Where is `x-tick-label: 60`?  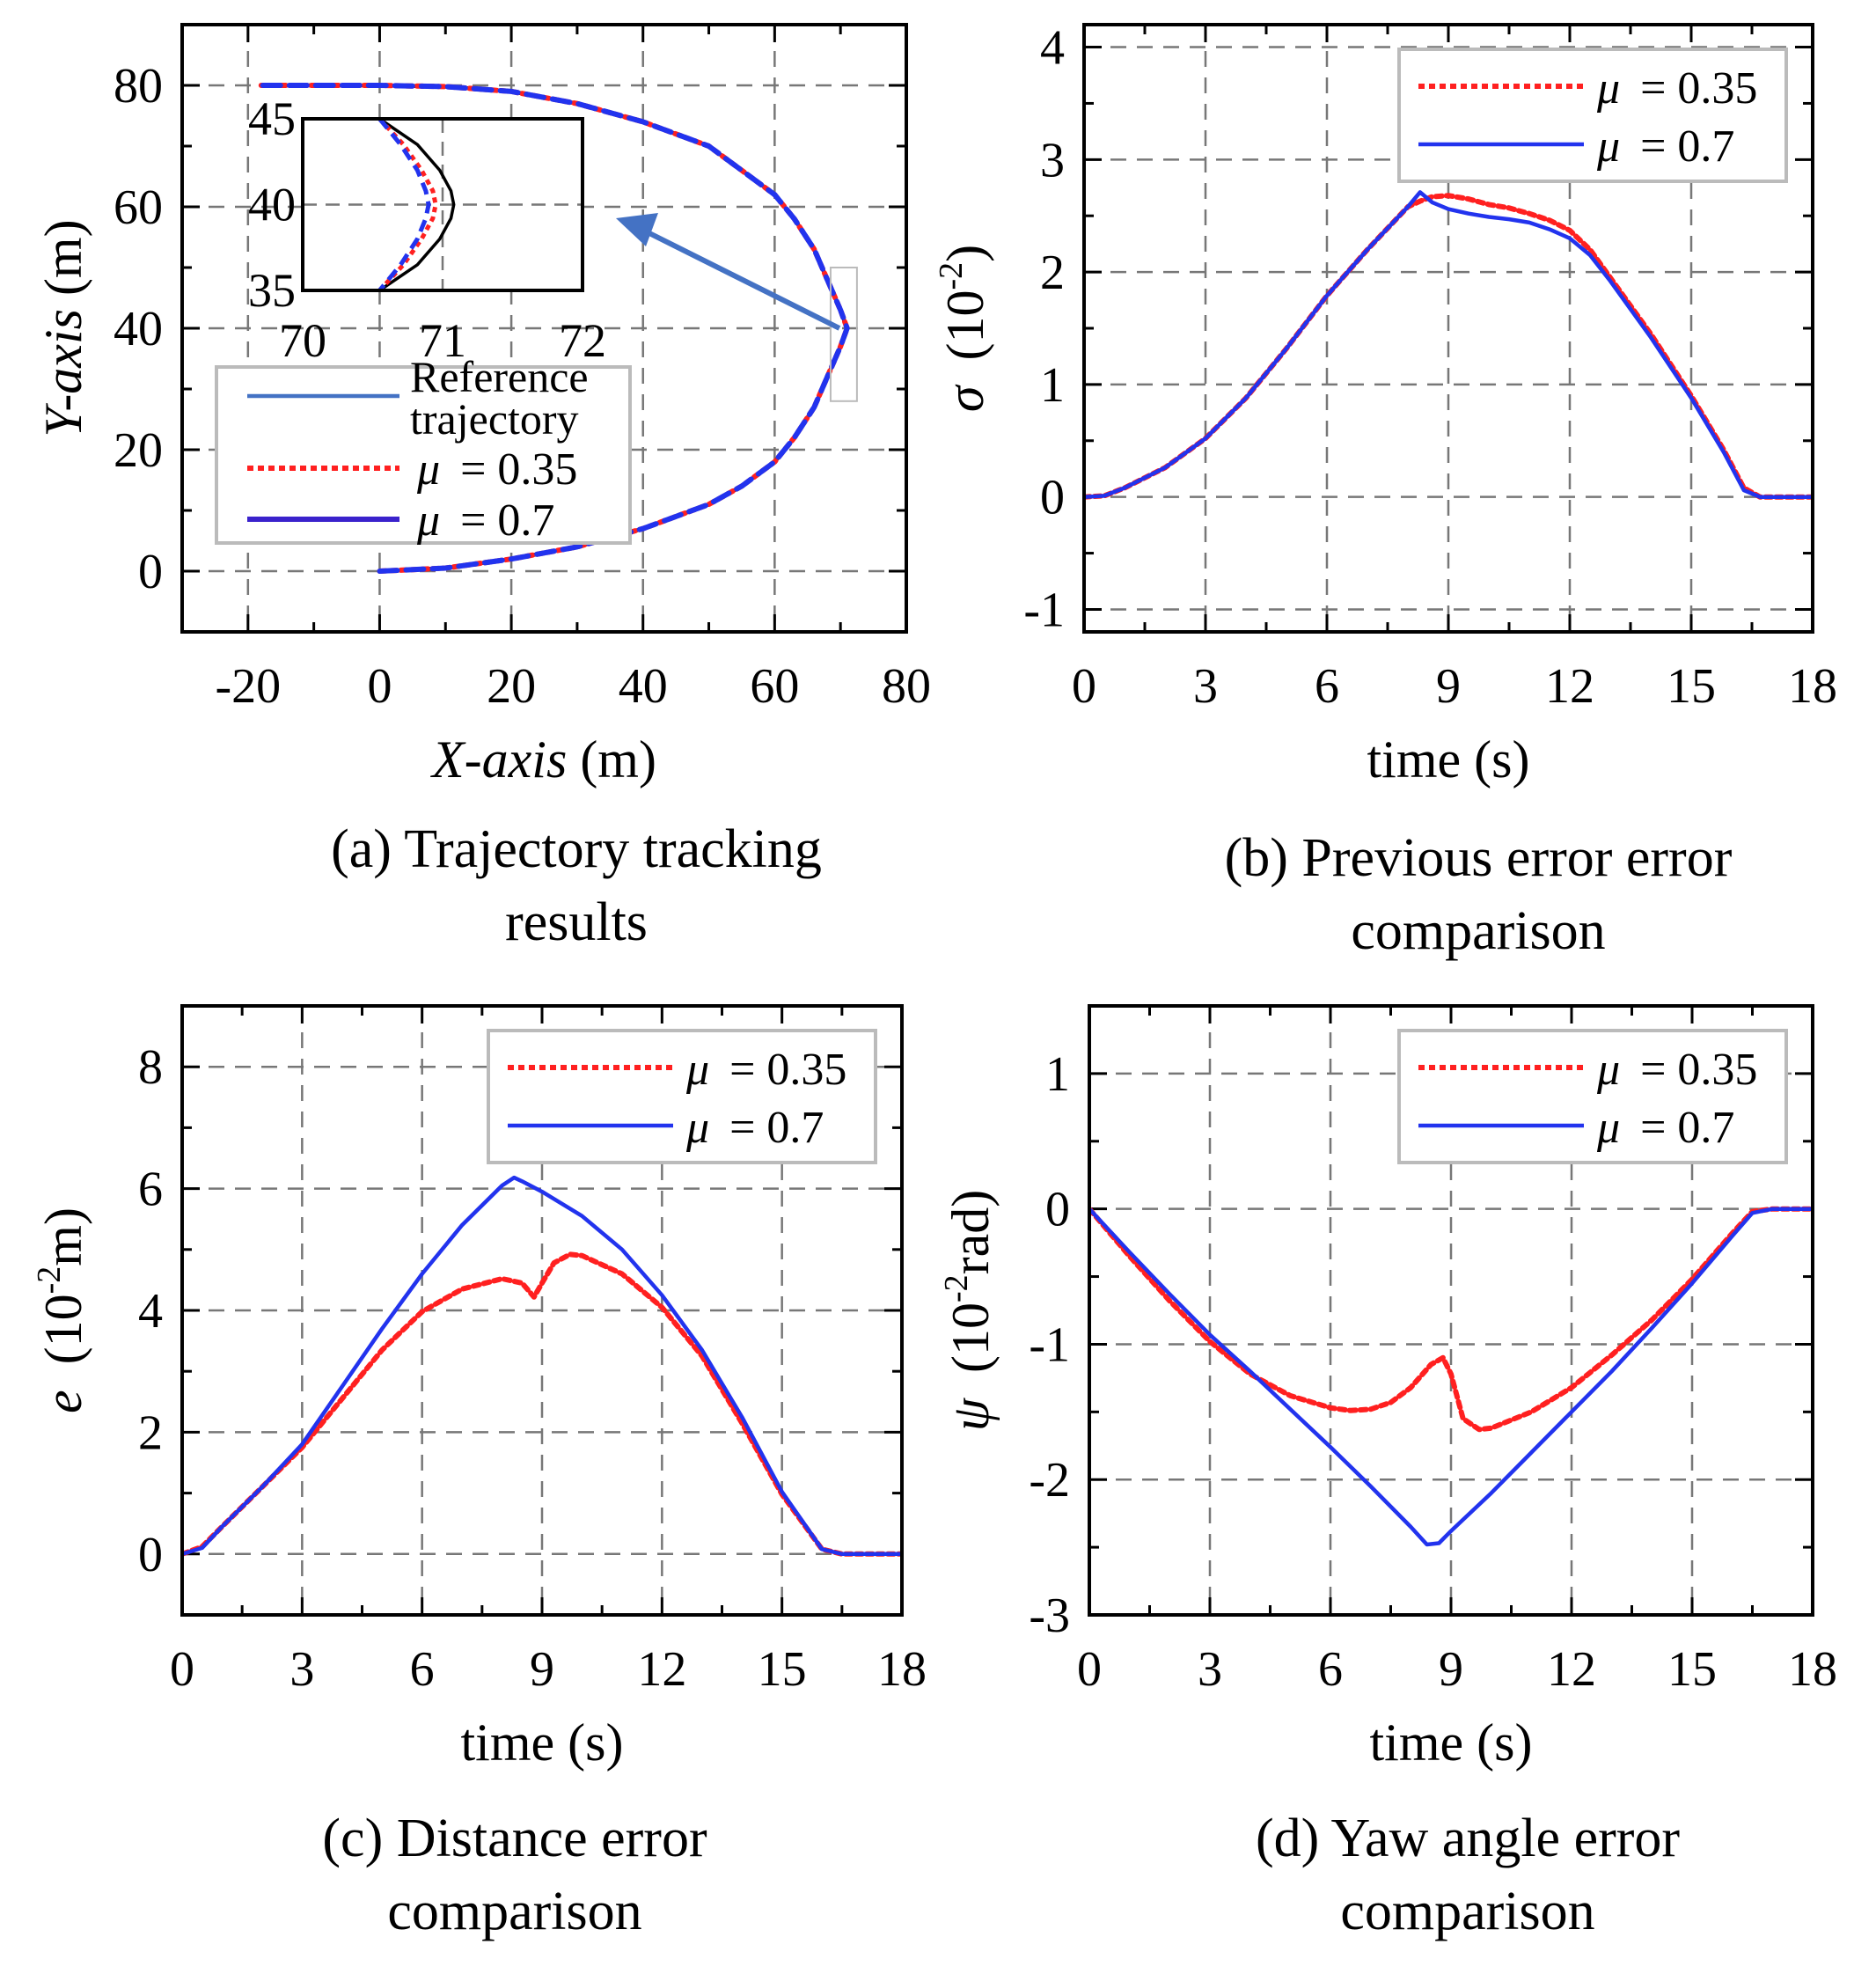
x-tick-label: 60 is located at coordinates (775, 686).